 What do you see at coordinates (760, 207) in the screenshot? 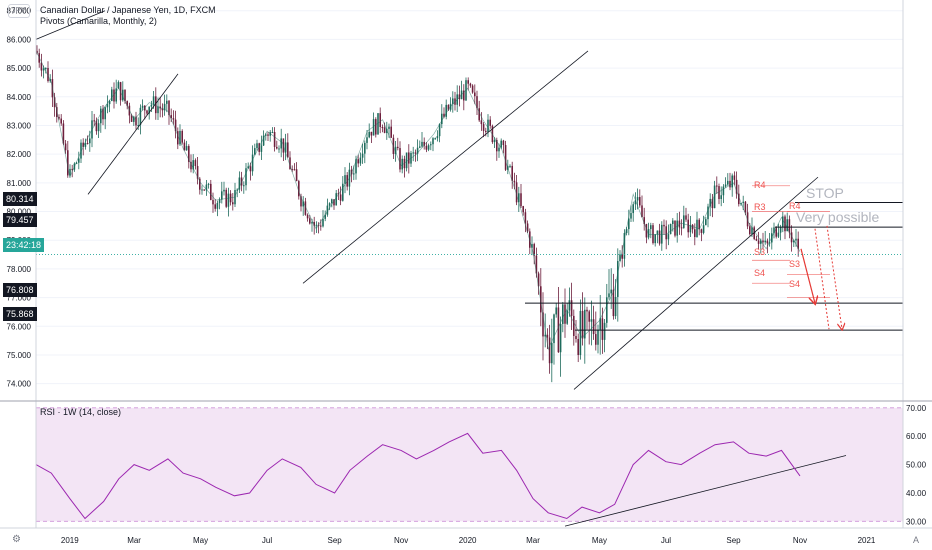
I see `pivot-label-r3: R3` at bounding box center [760, 207].